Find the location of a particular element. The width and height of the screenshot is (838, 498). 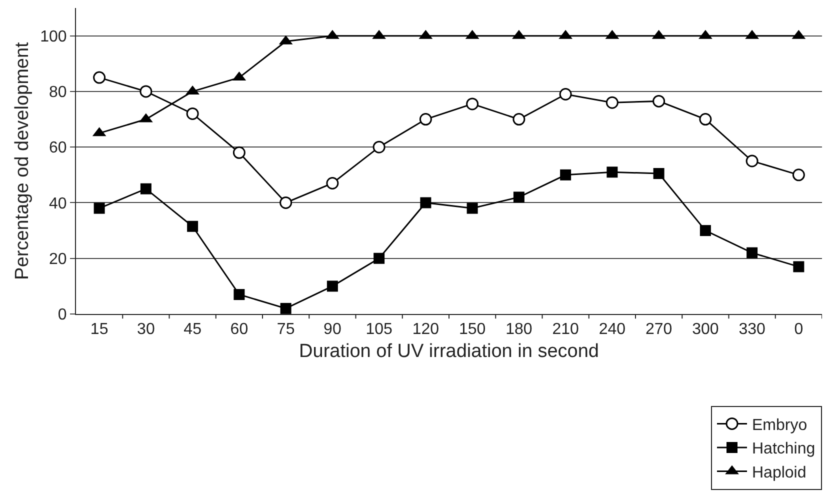

x-tick-label: 30 is located at coordinates (146, 329).